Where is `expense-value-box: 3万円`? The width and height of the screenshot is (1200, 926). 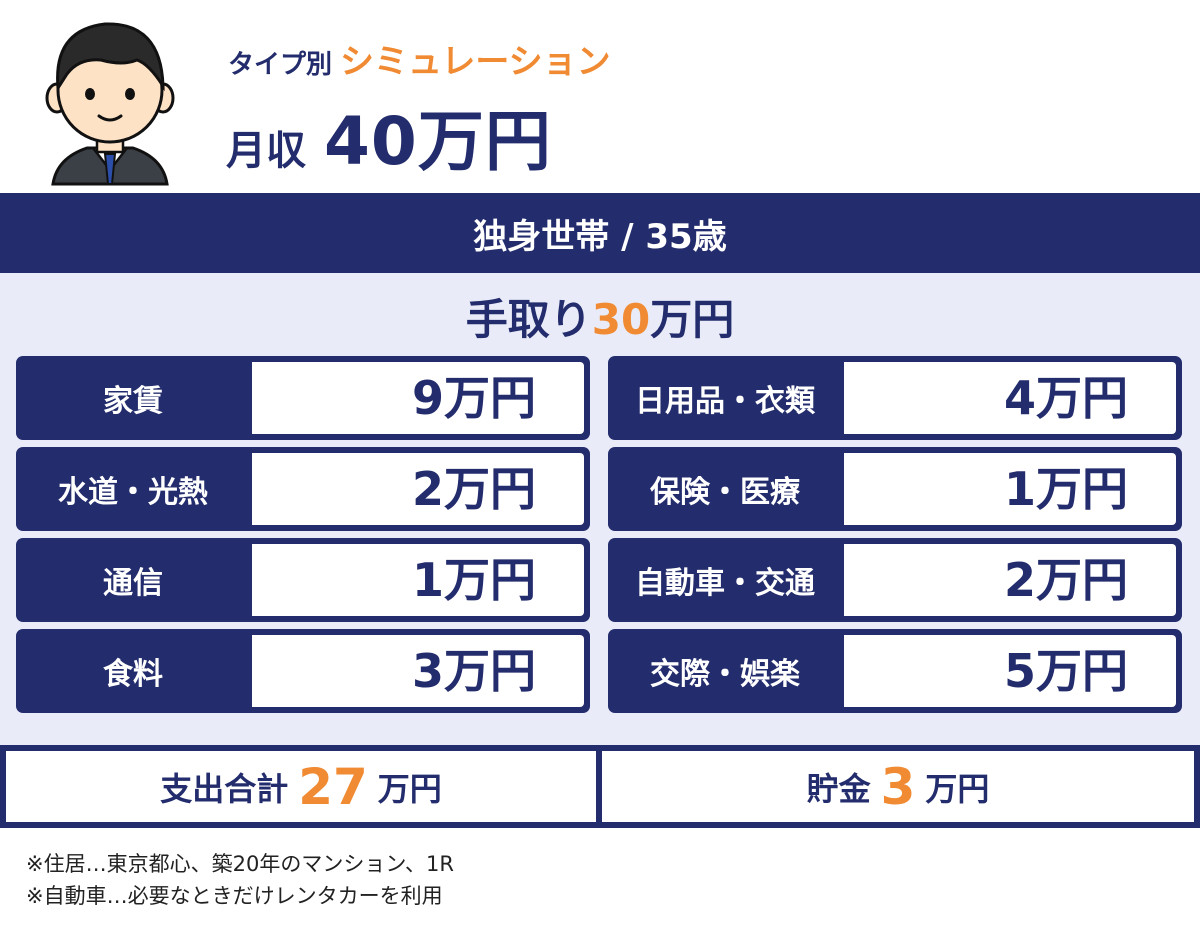
expense-value-box: 3万円 is located at coordinates (418, 671).